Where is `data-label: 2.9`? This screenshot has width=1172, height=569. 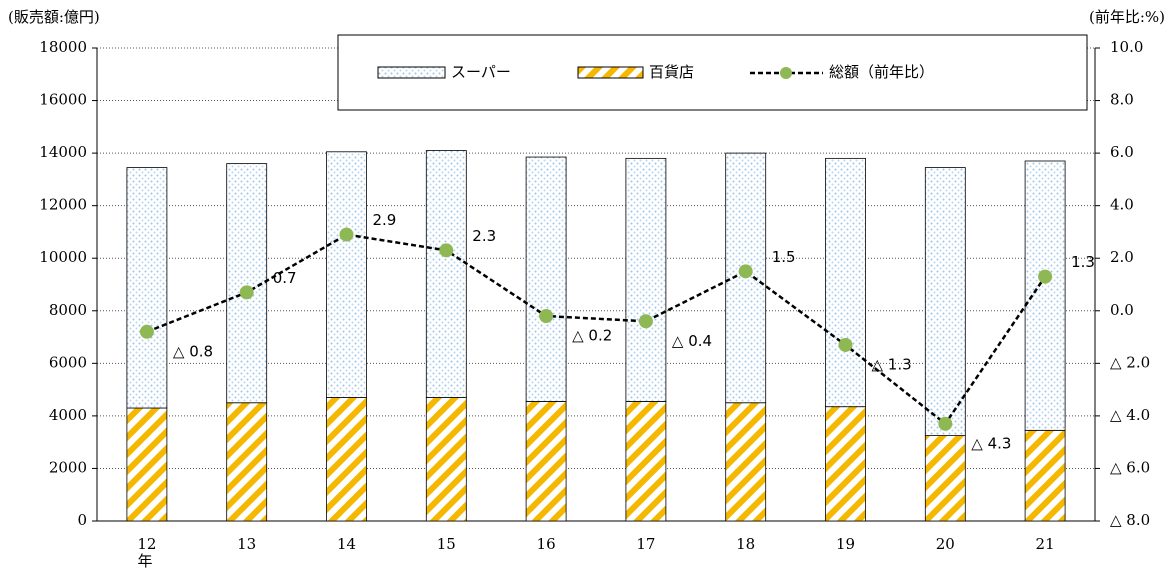 data-label: 2.9 is located at coordinates (385, 220).